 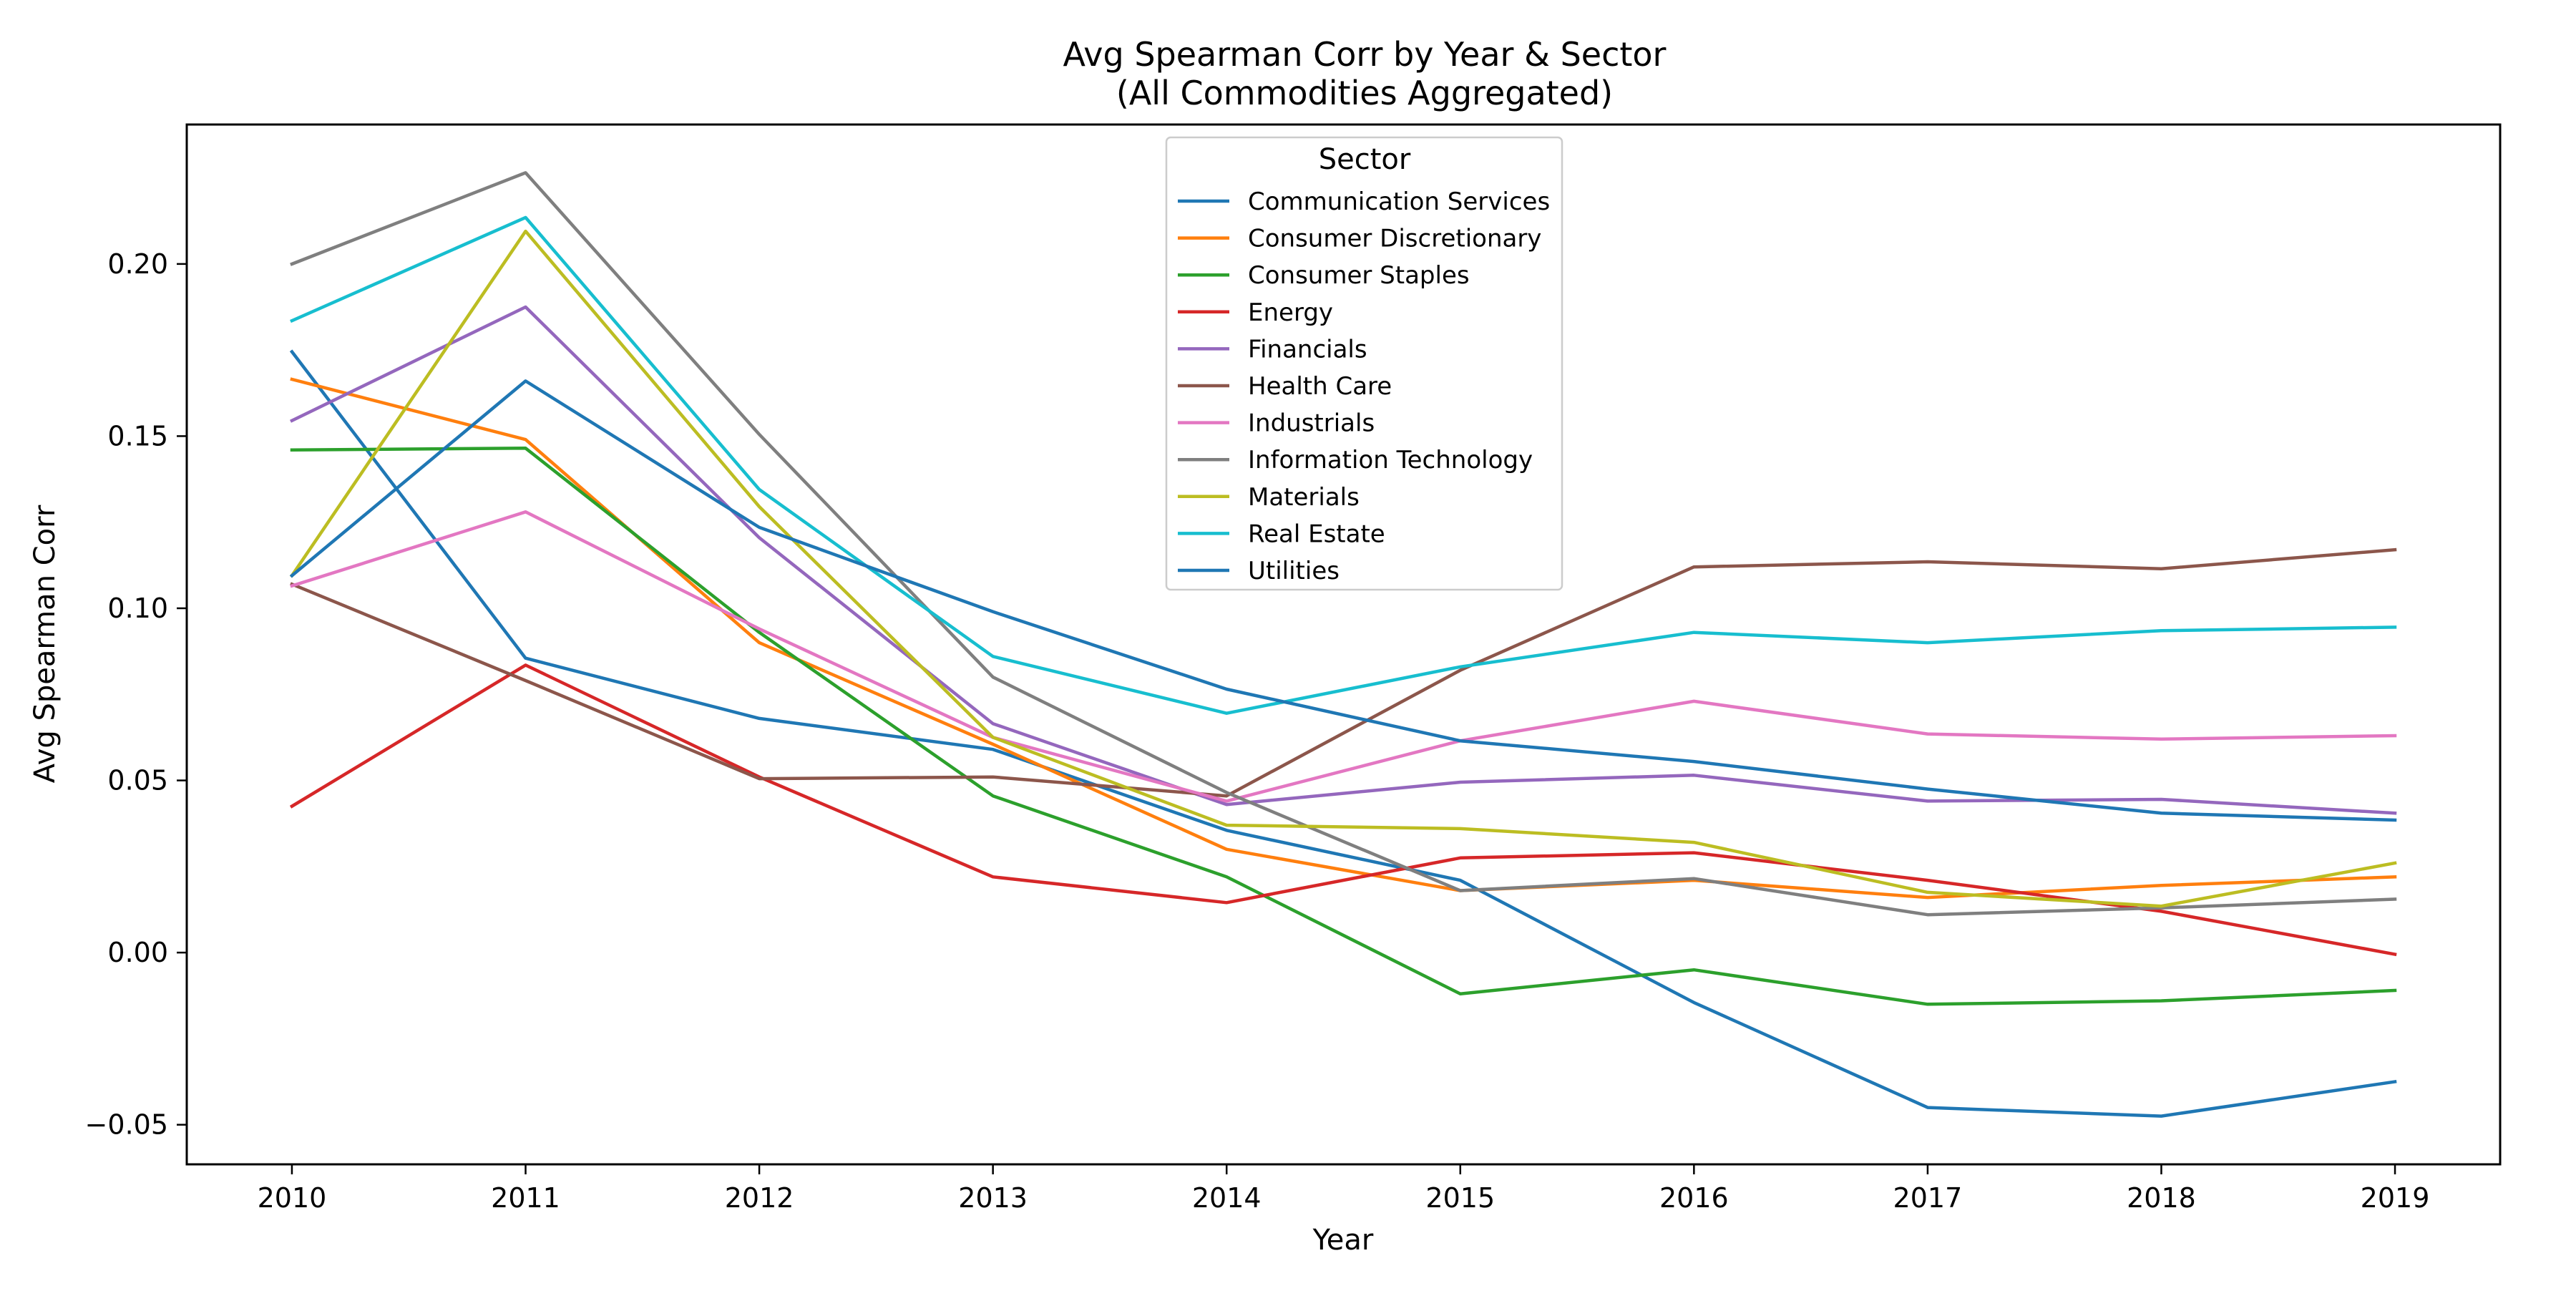 What do you see at coordinates (759, 1198) in the screenshot?
I see `x-tick-label: 2012` at bounding box center [759, 1198].